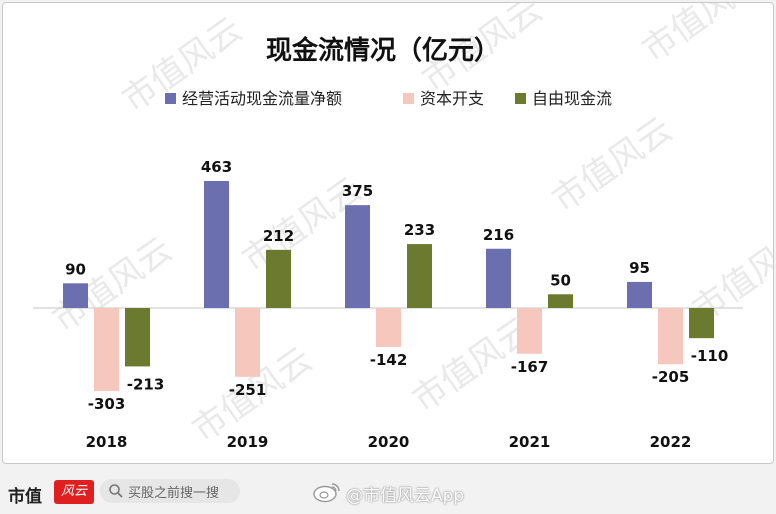 This screenshot has height=514, width=776. What do you see at coordinates (107, 404) in the screenshot?
I see `value-label: -303` at bounding box center [107, 404].